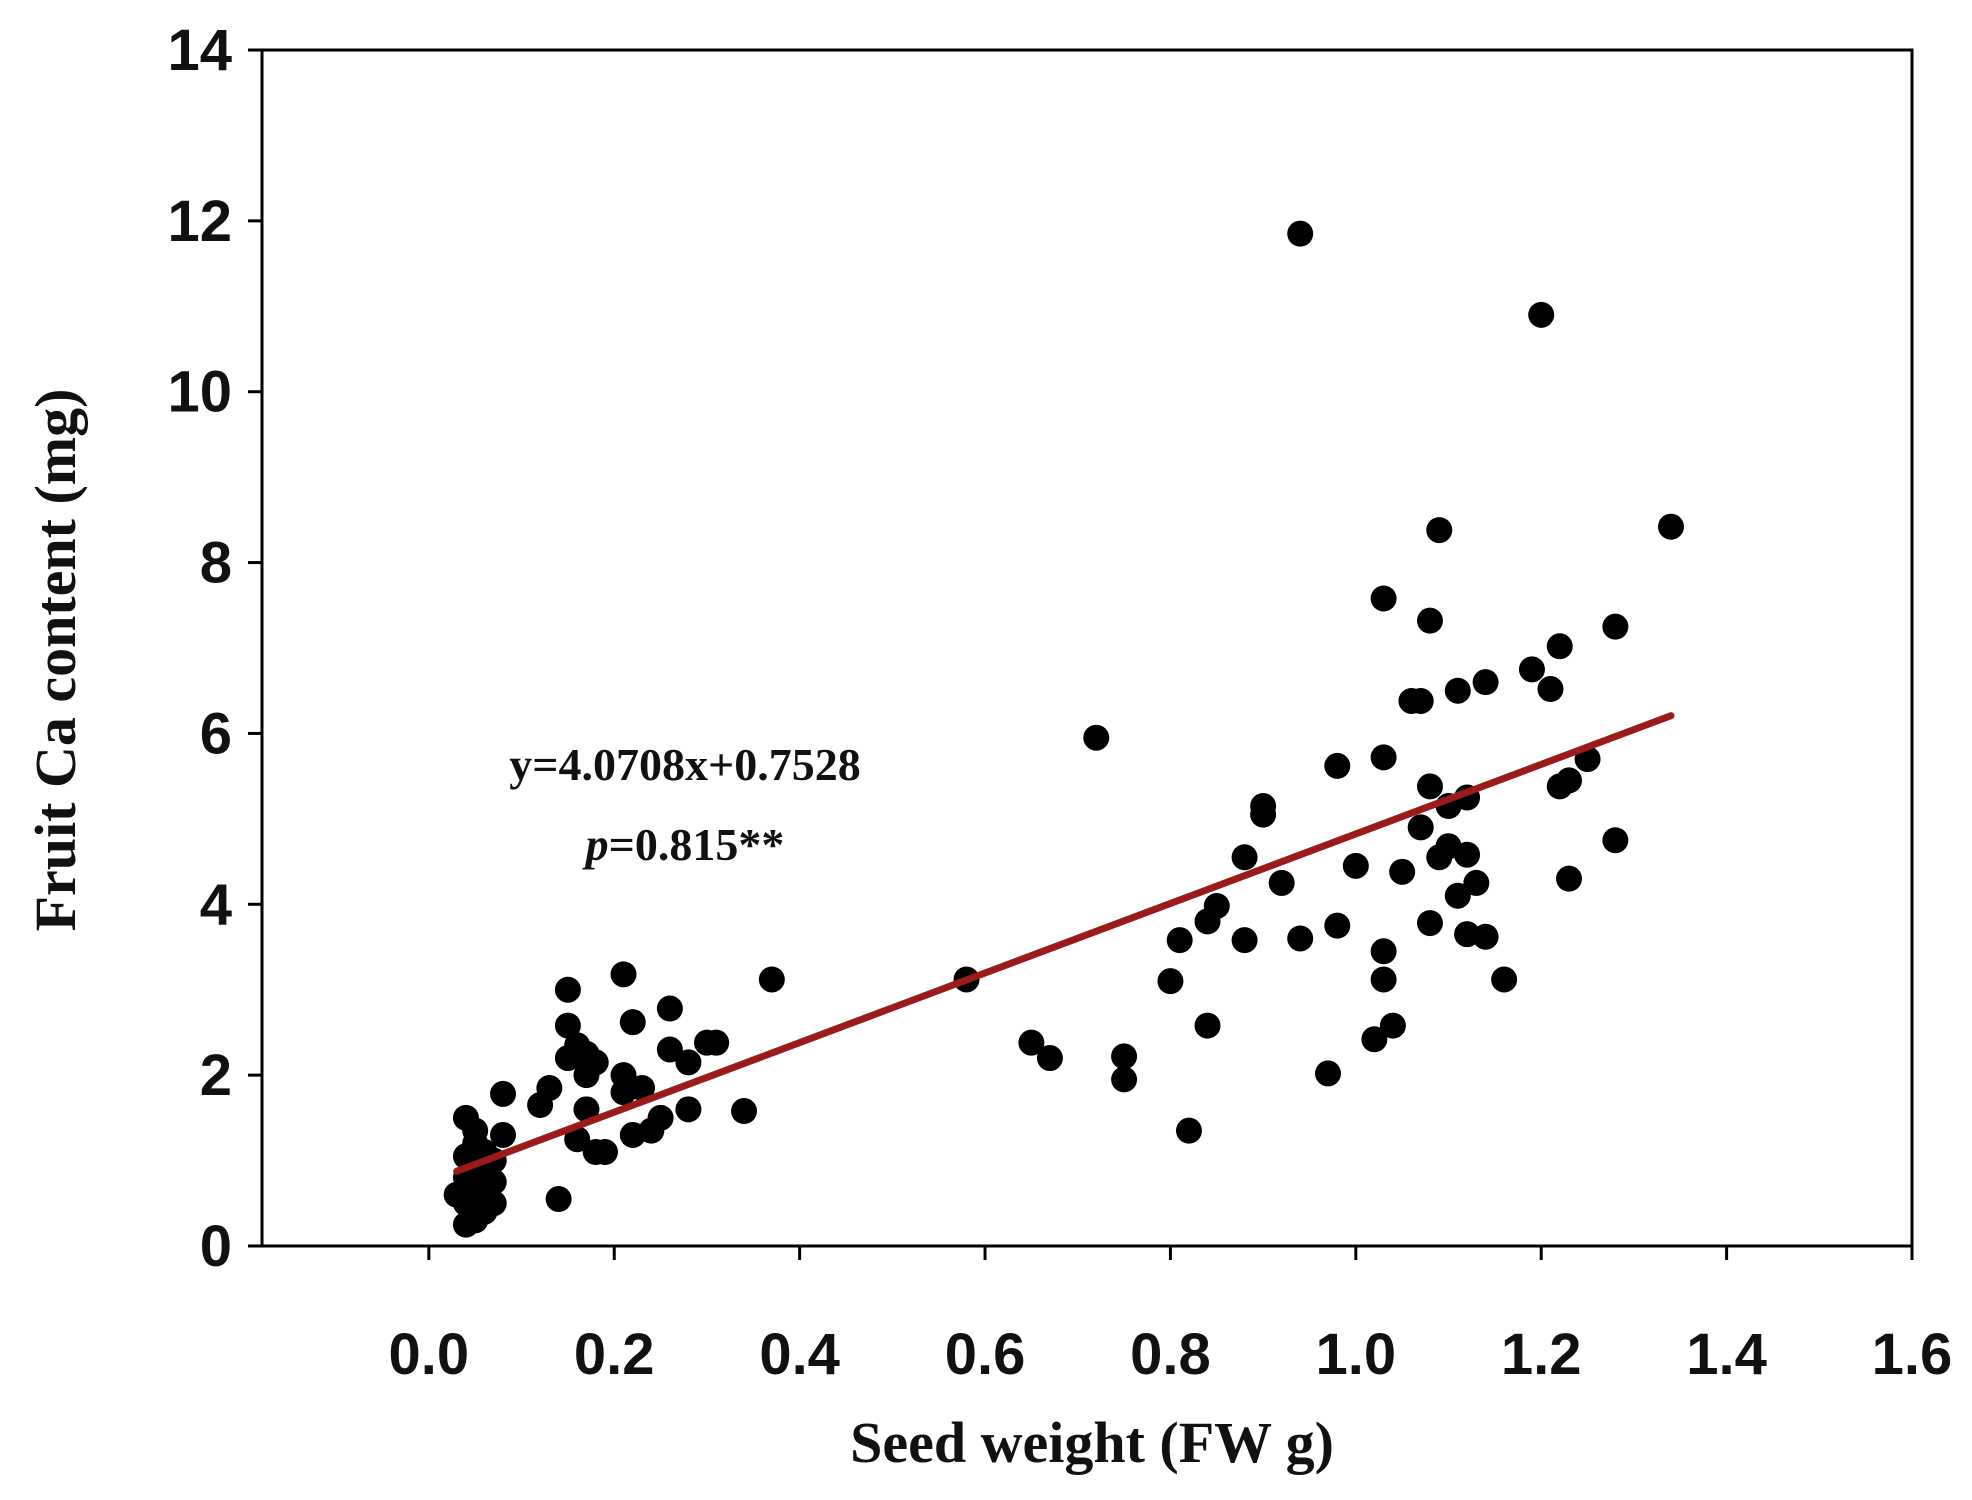 The image size is (1972, 1500). Describe the element at coordinates (216, 733) in the screenshot. I see `y-tick-label: 6` at that location.